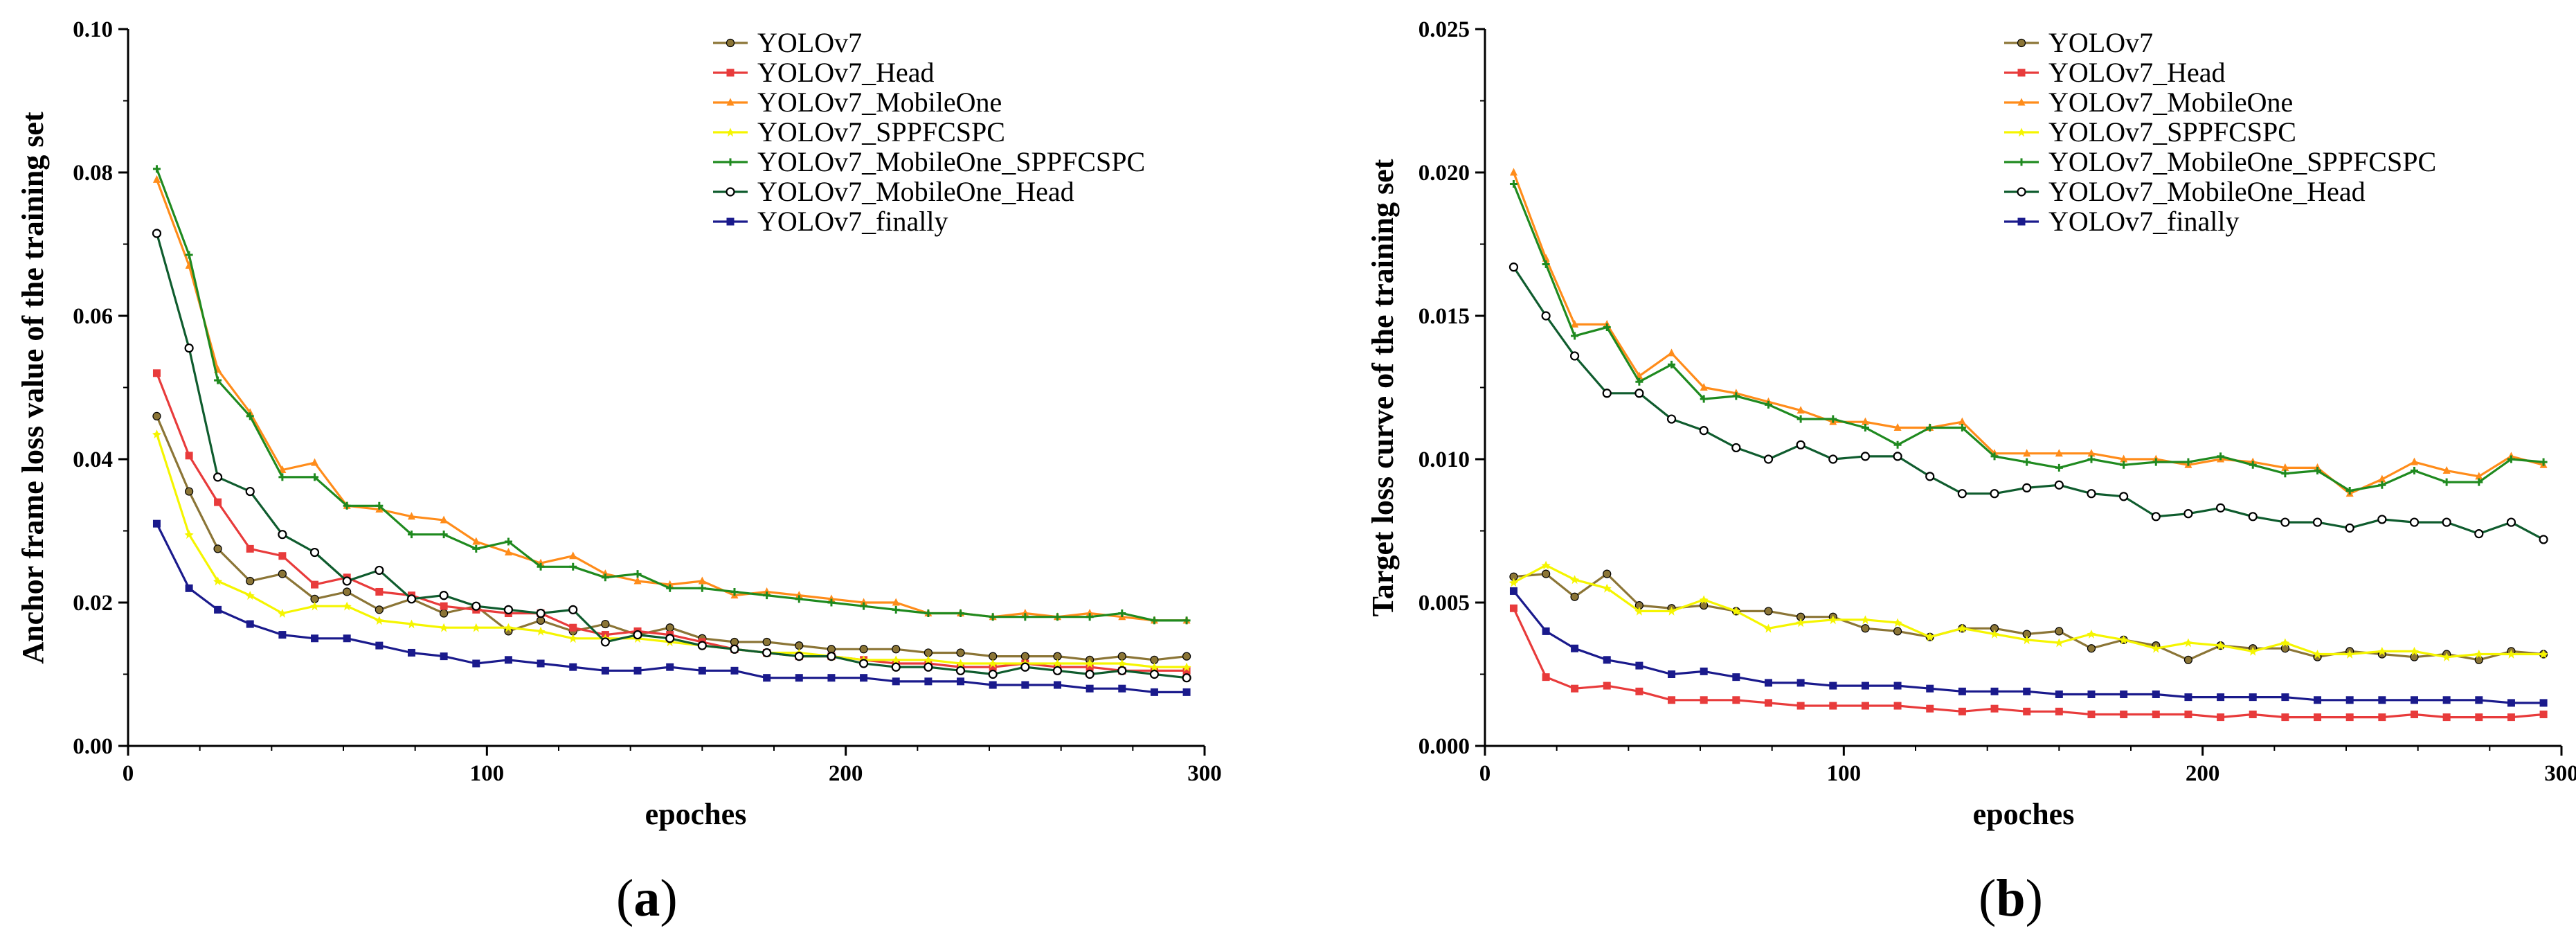  I want to click on series-yolov7-mobileone, so click(2028, 332).